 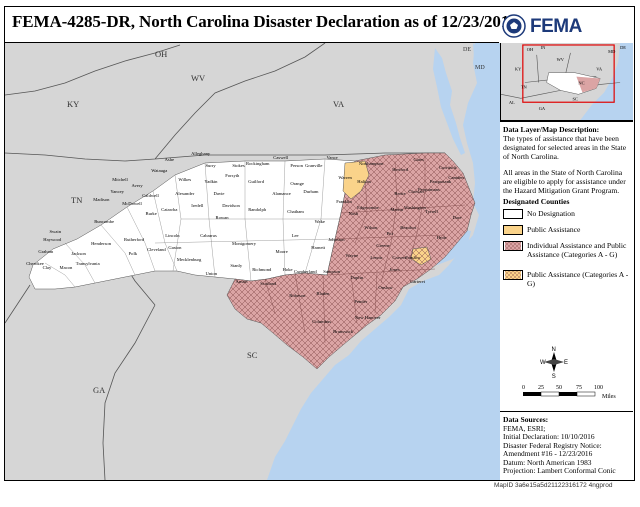 What do you see at coordinates (159, 170) in the screenshot?
I see `county-label: Watauga` at bounding box center [159, 170].